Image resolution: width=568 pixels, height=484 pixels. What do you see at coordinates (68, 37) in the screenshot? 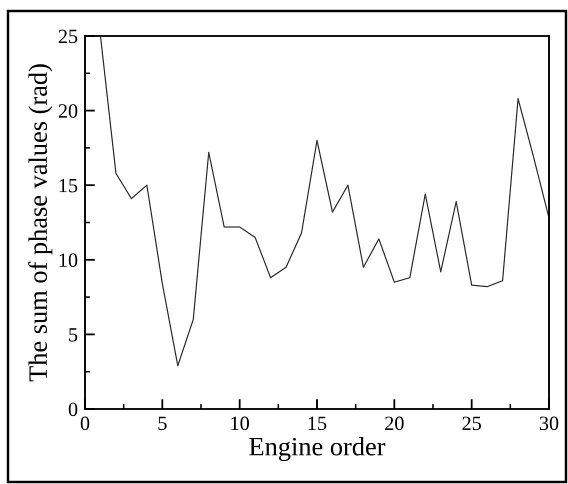
I see `y-tick-label: 25` at bounding box center [68, 37].